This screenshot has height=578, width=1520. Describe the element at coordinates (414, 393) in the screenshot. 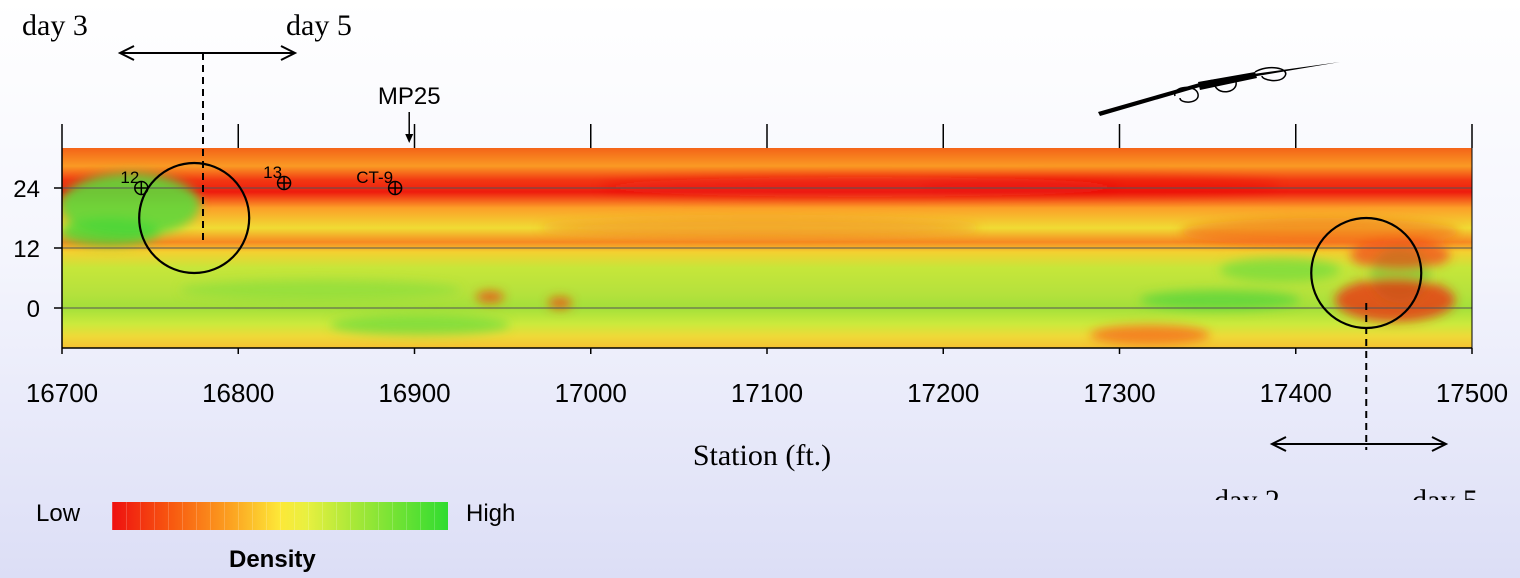

I see `x-tick-label: 16900` at that location.